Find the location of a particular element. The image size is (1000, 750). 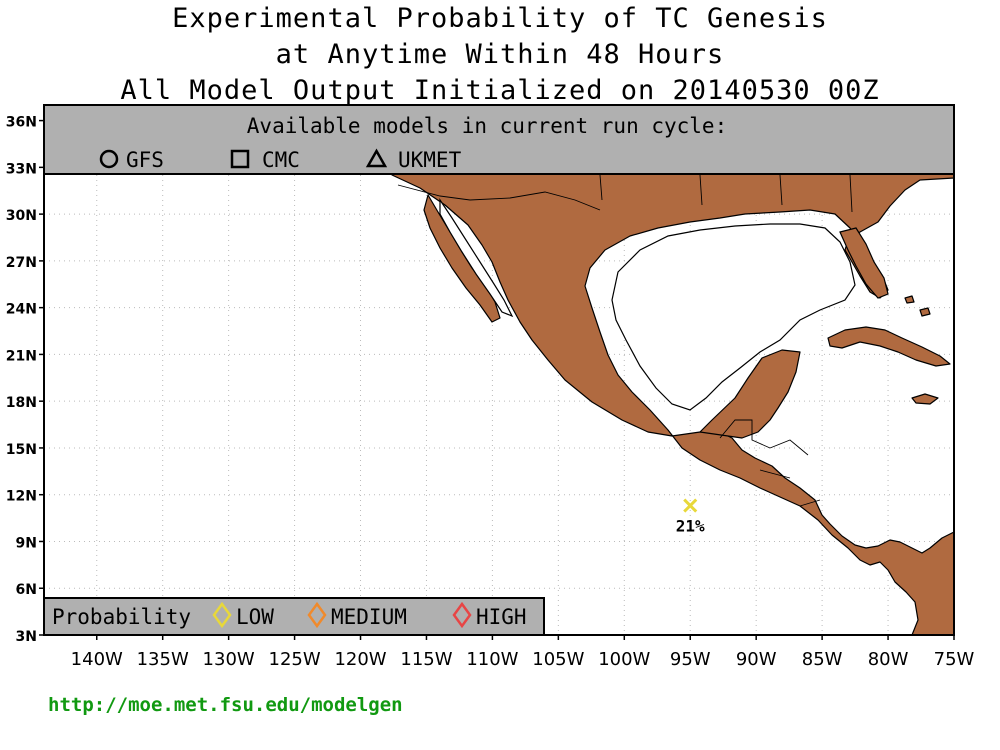

lon-tick-label: 110W is located at coordinates (492, 659).